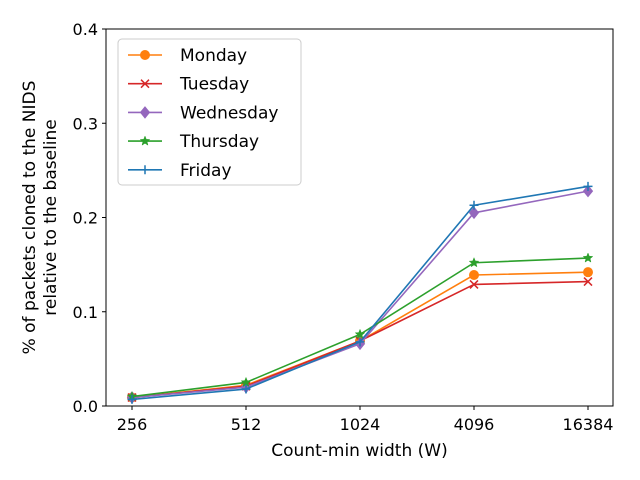  Describe the element at coordinates (145, 55) in the screenshot. I see `legend-marker-monday` at that location.